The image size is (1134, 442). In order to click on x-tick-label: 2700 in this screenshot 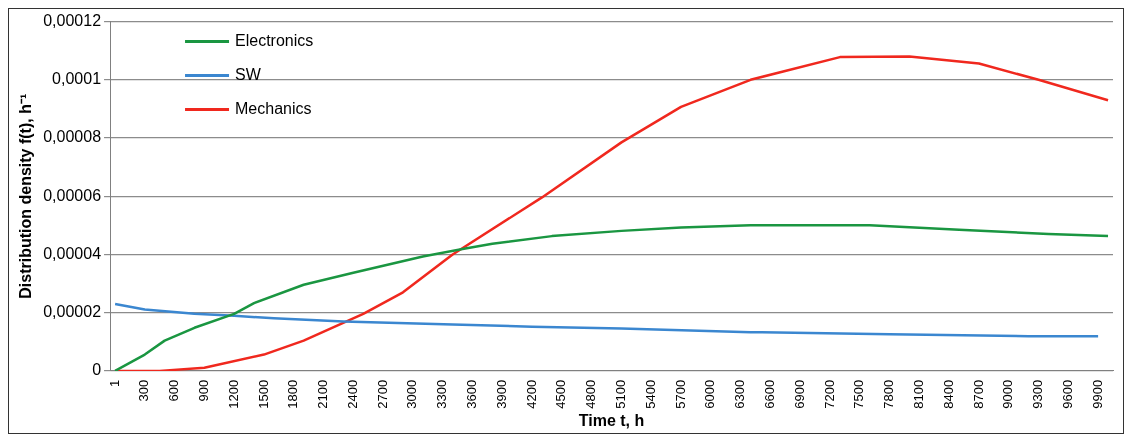, I will do `click(382, 394)`.